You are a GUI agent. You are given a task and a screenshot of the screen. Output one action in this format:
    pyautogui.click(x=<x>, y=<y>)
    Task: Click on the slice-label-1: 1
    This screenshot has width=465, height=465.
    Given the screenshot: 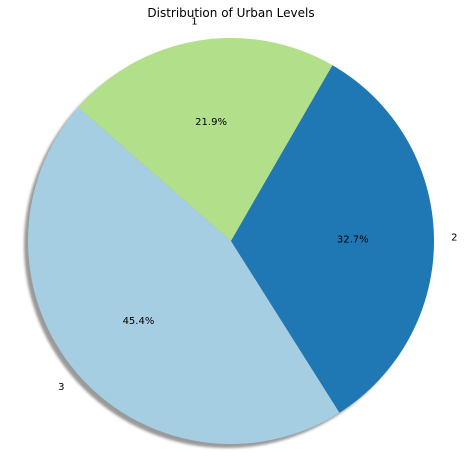 What is the action you would take?
    pyautogui.click(x=194, y=22)
    